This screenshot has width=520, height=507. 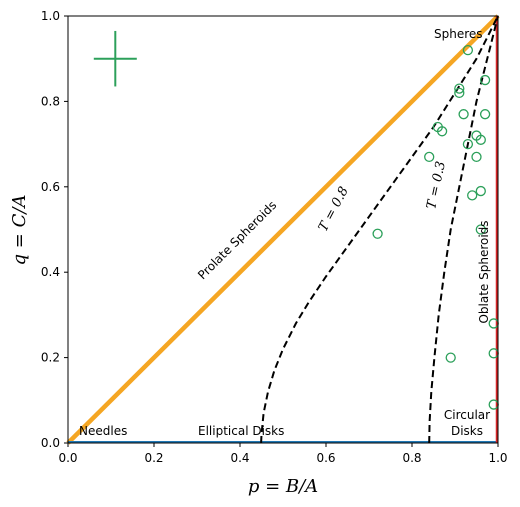 What do you see at coordinates (325, 458) in the screenshot?
I see `x-tick-label-4: 0.6` at bounding box center [325, 458].